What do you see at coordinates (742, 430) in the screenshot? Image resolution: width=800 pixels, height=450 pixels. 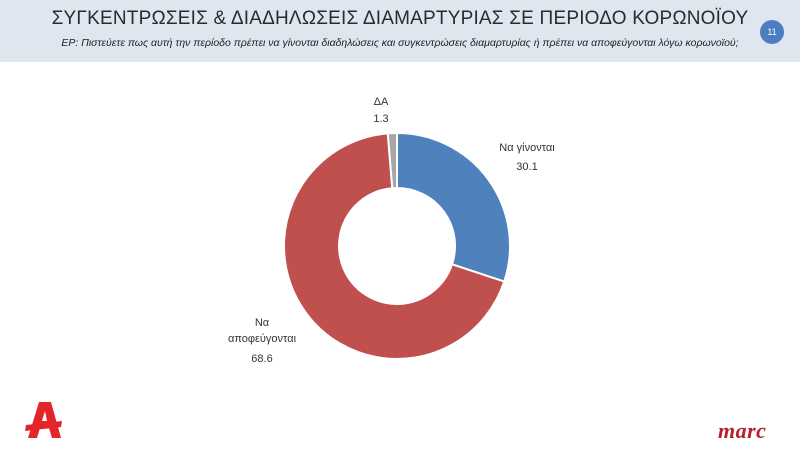 I see `marc-logo: marc` at bounding box center [742, 430].